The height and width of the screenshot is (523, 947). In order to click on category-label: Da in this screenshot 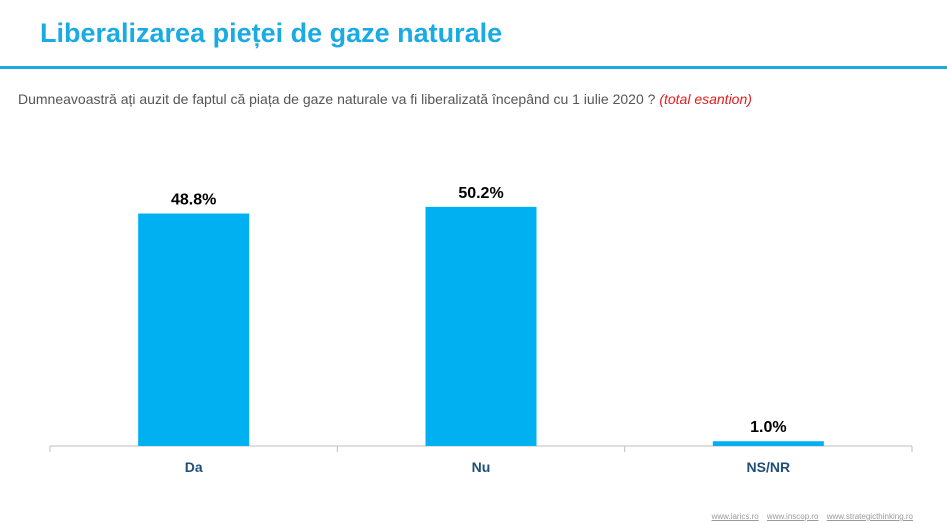, I will do `click(194, 467)`.